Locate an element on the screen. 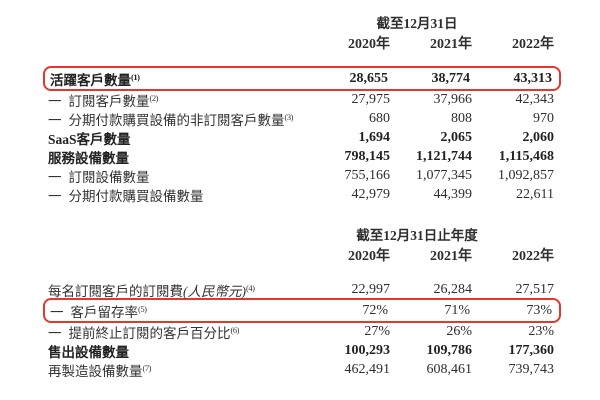 This screenshot has width=600, height=400. value-2022: 42,343 is located at coordinates (535, 99).